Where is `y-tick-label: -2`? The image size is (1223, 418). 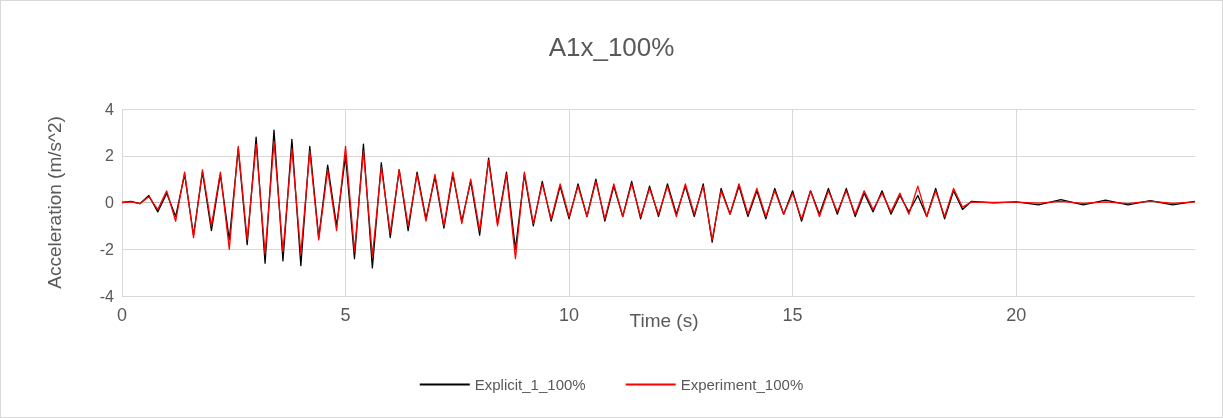 y-tick-label: -2 is located at coordinates (107, 249).